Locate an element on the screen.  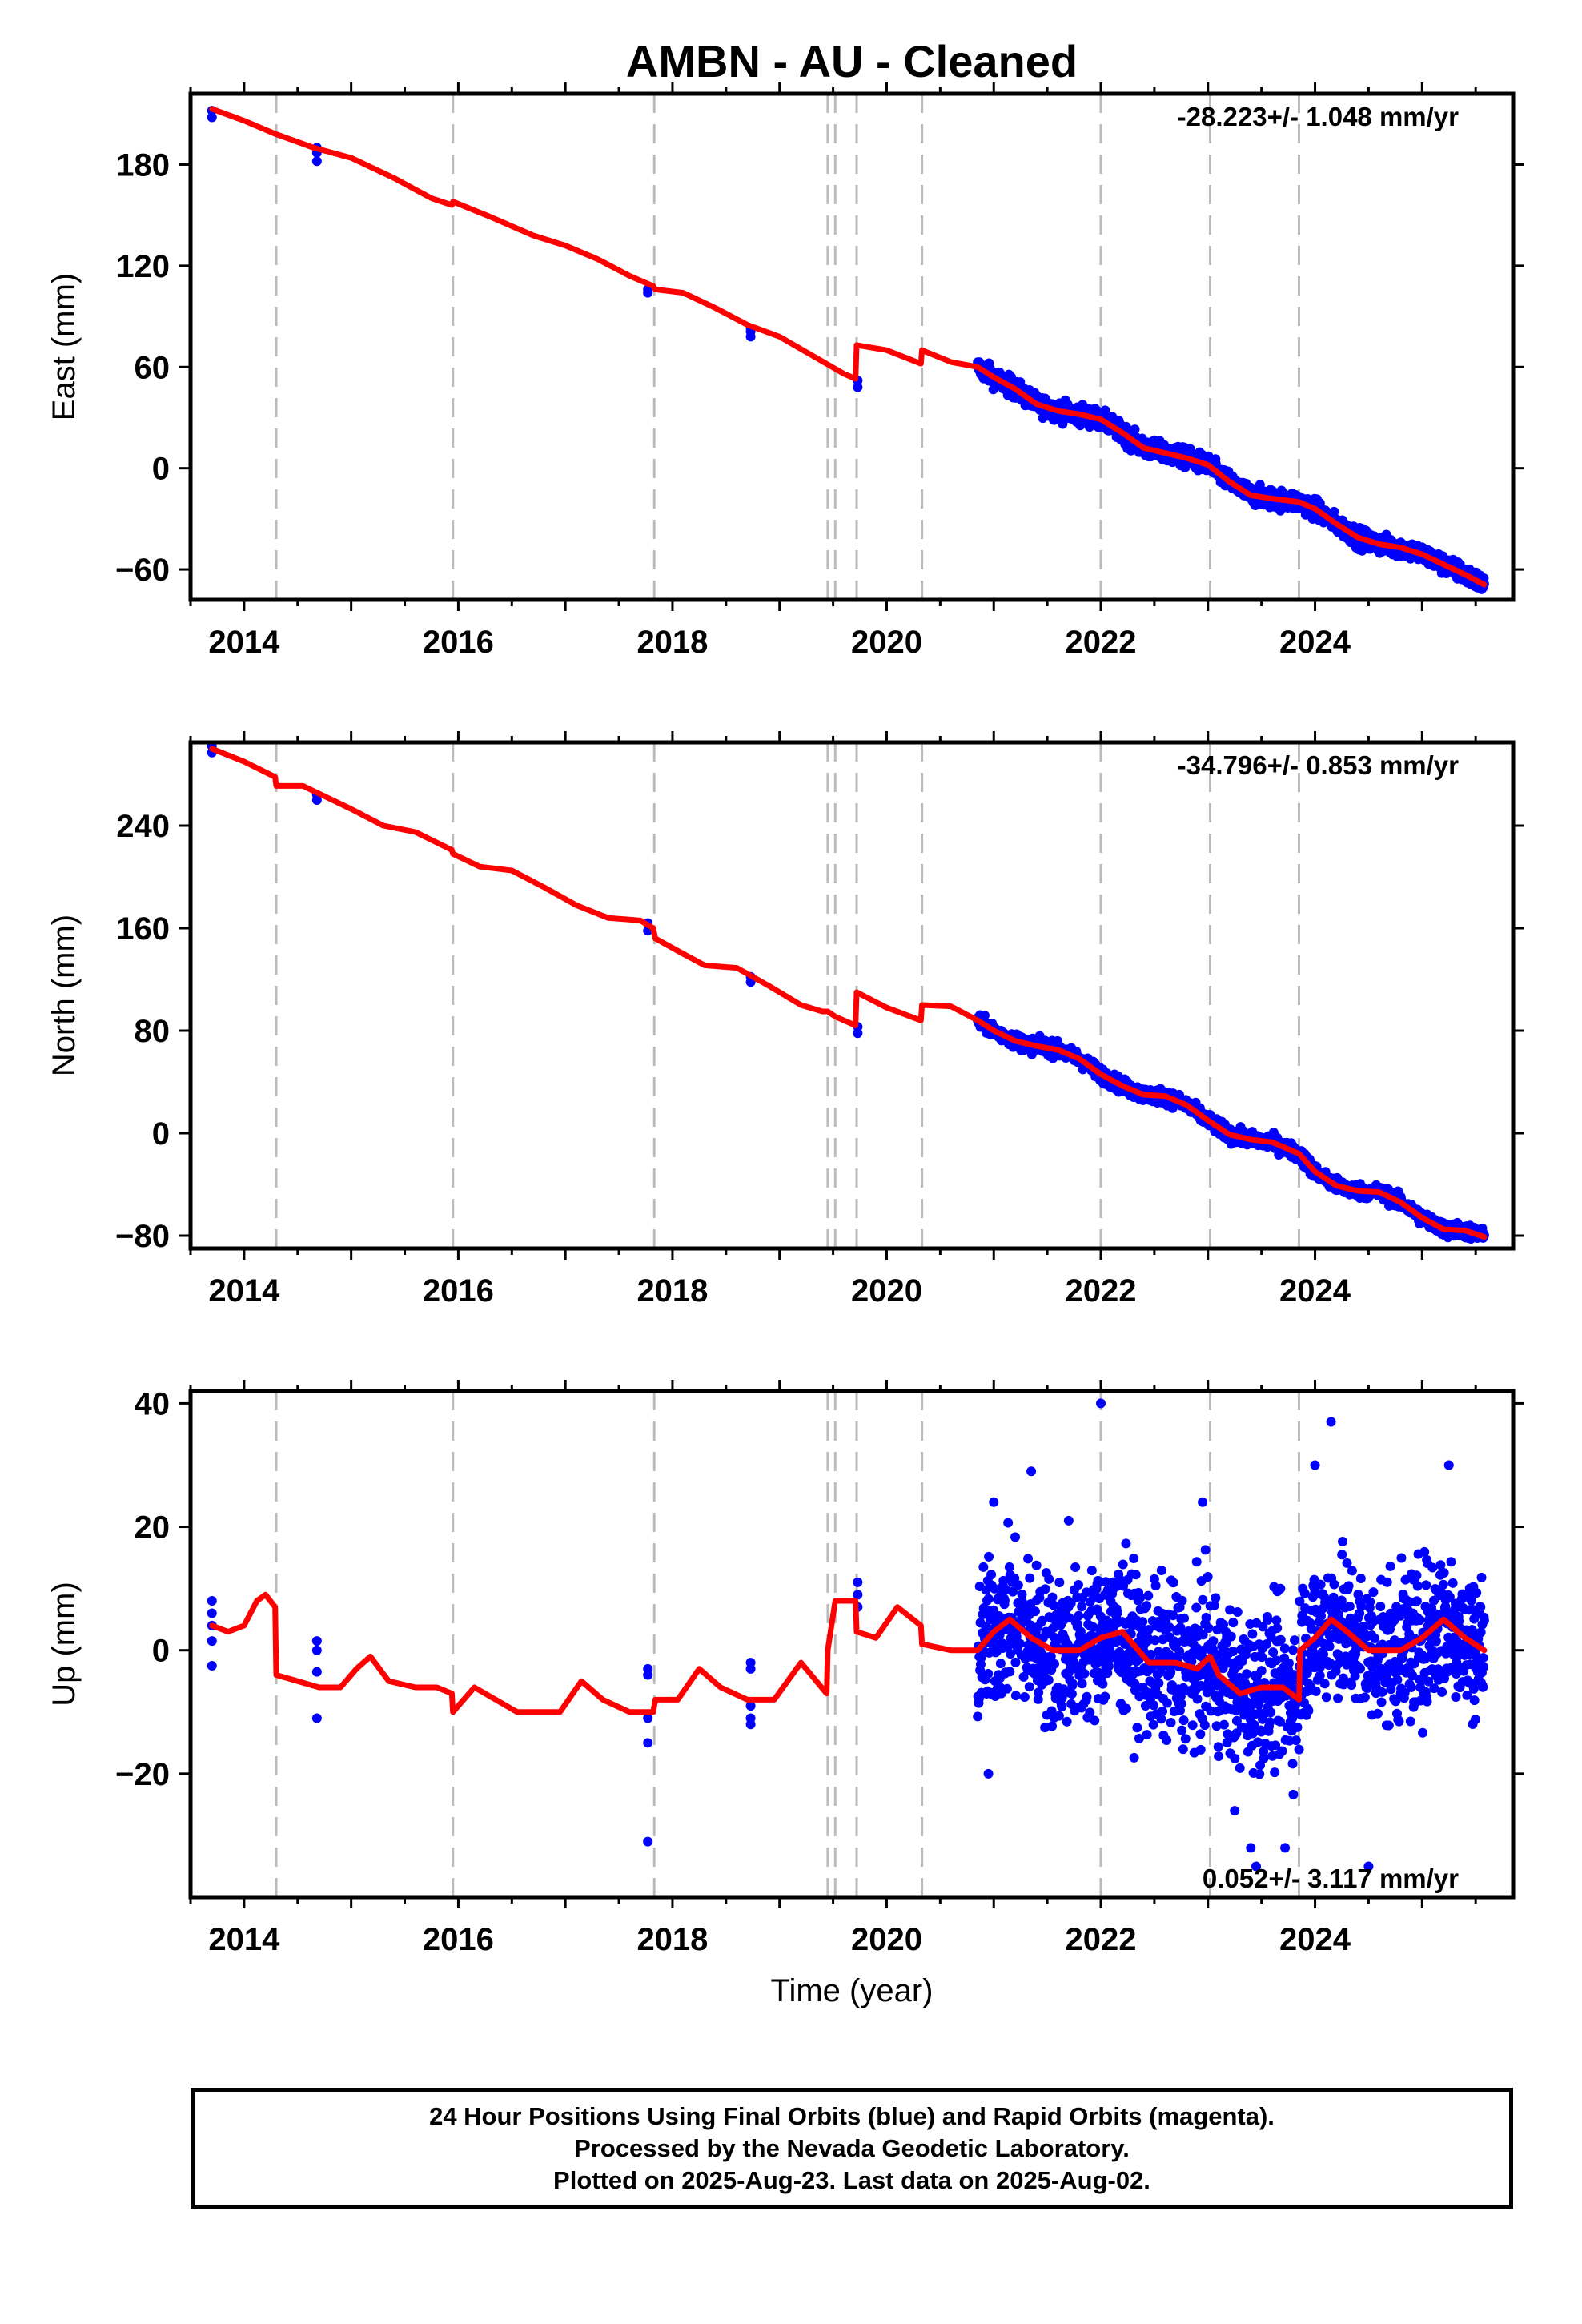
x-tick-label: 2014 is located at coordinates (244, 1940).